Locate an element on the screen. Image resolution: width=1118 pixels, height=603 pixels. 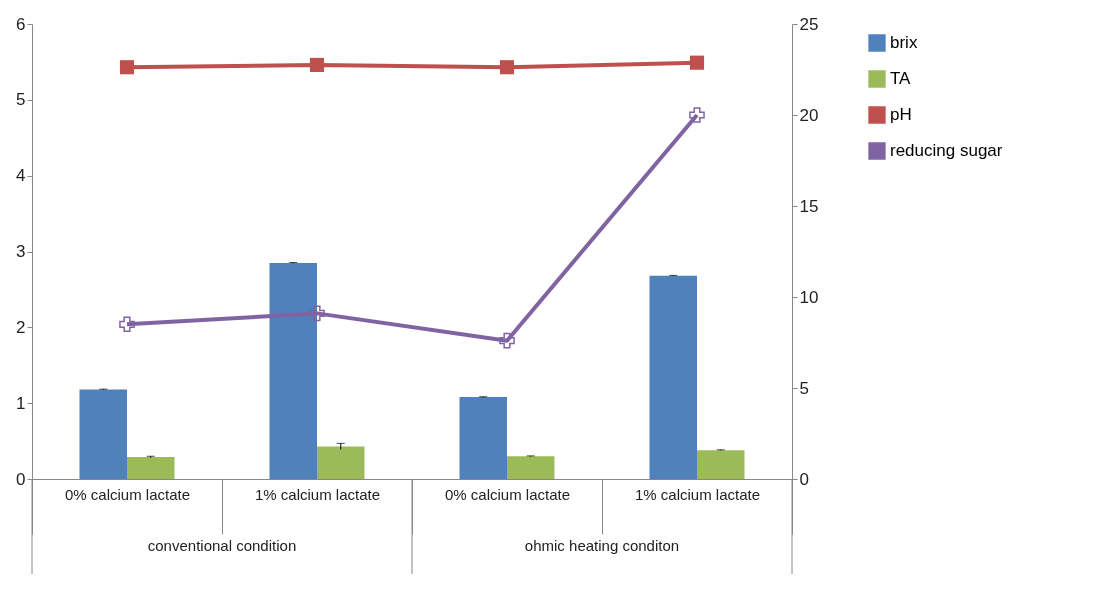
y-tick-label: 6 is located at coordinates (21, 24).